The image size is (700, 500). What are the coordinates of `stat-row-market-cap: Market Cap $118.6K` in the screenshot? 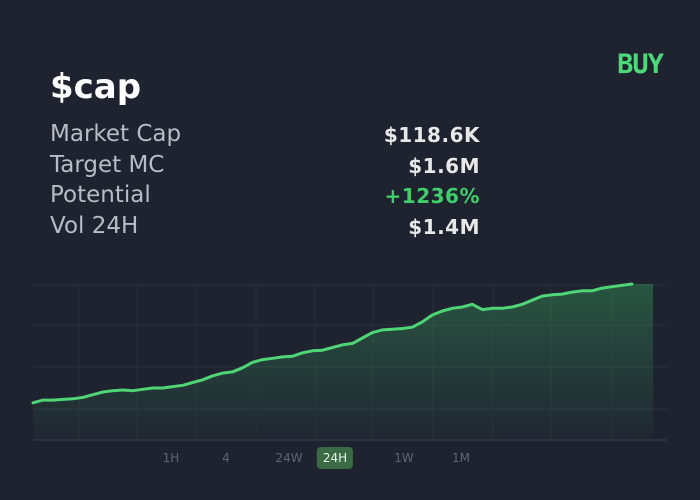 It's located at (265, 136).